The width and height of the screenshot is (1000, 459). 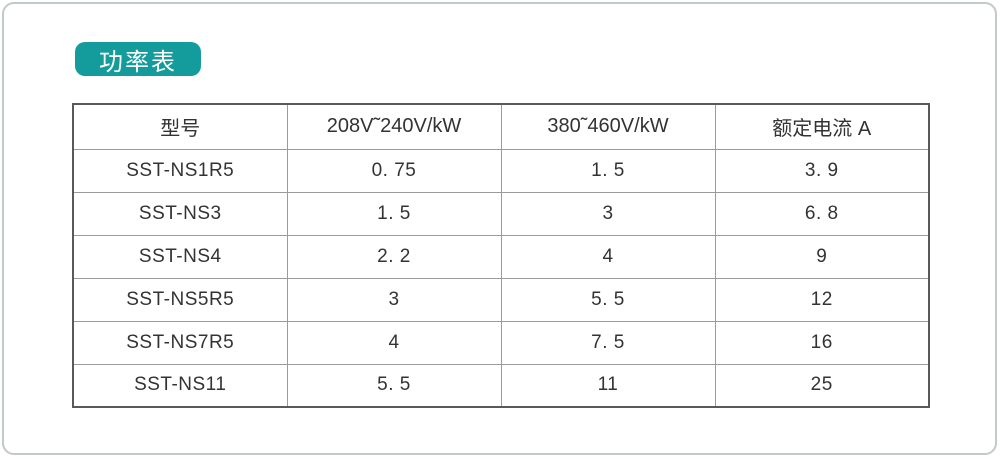 I want to click on column-header-208v-240v-kw: 208V˜240V/kW, so click(x=394, y=126).